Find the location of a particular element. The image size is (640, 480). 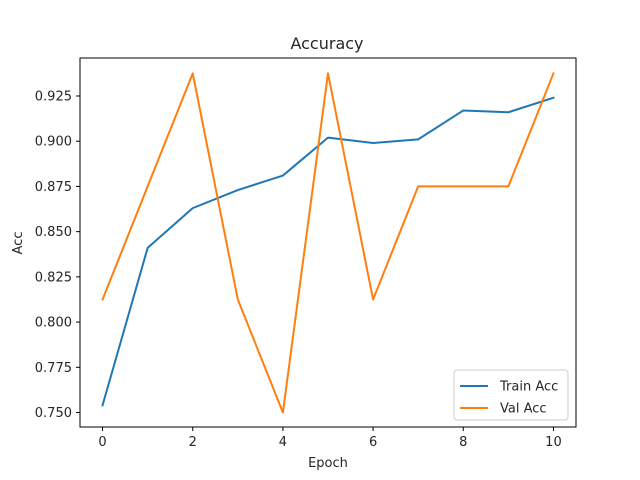

y-tick-label: 0.775 is located at coordinates (53, 368).